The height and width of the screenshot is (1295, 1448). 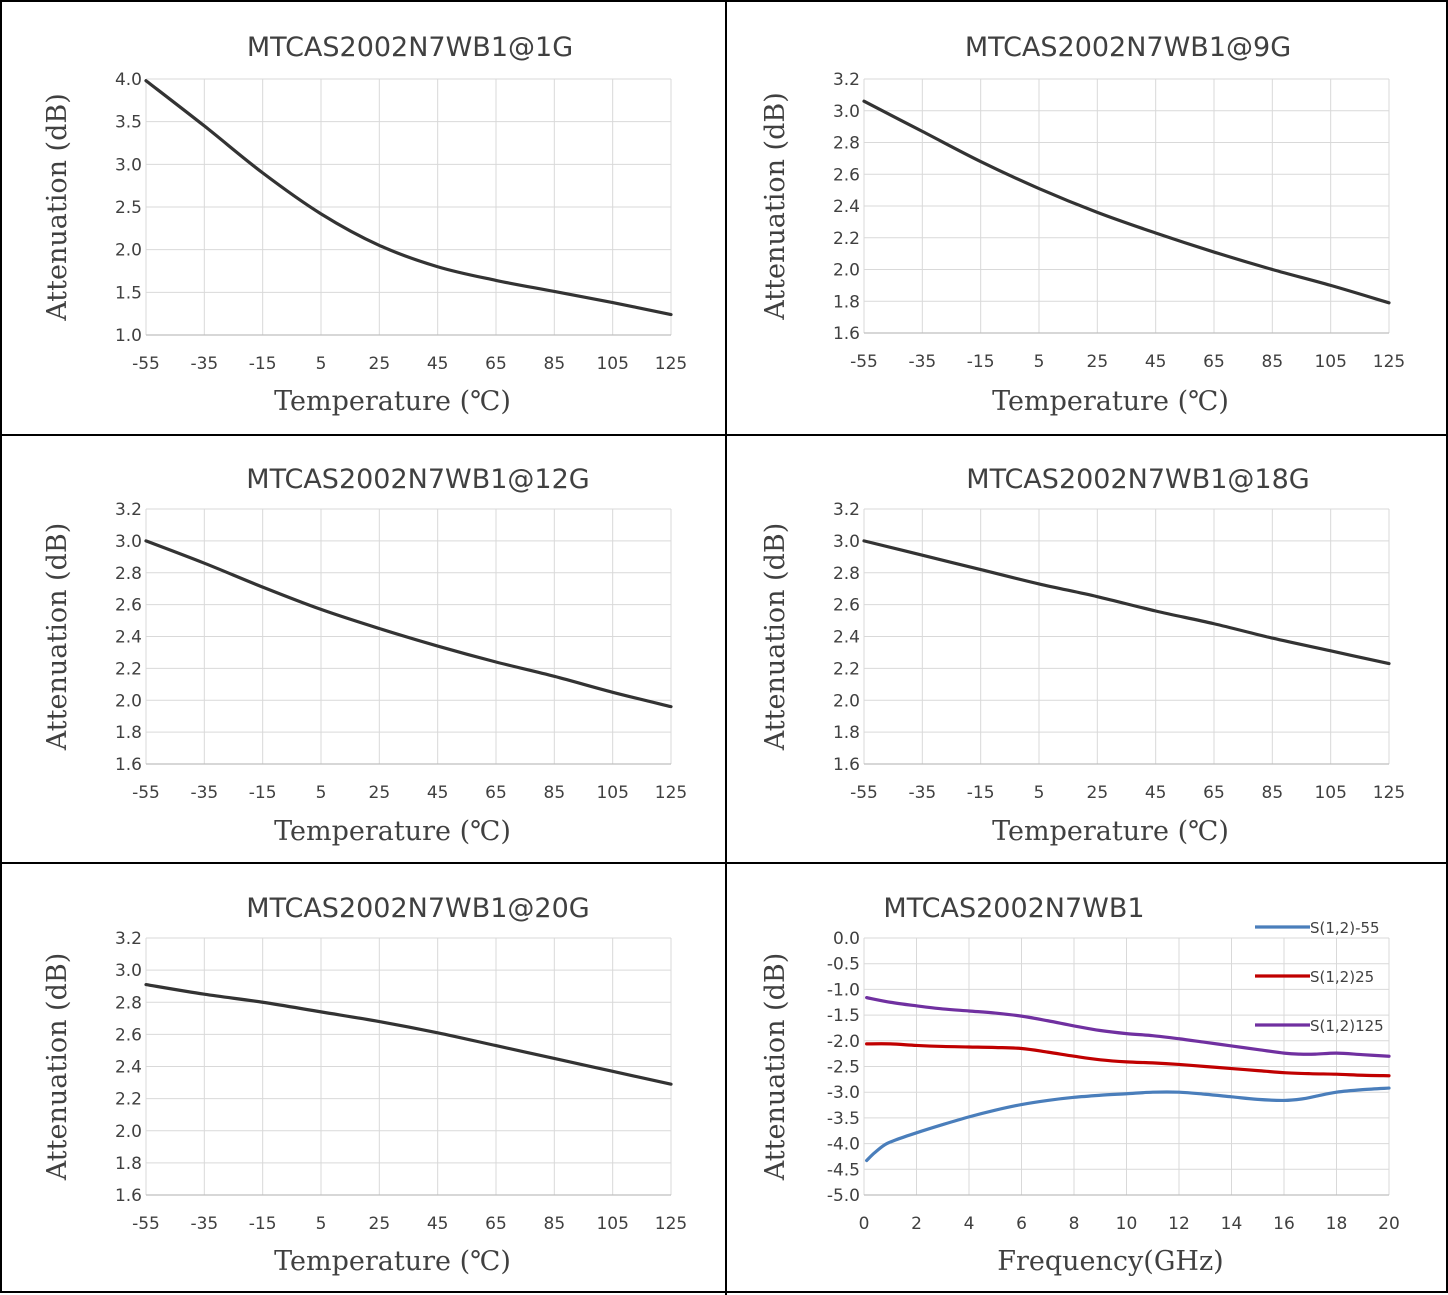 I want to click on legend: S(1,2)-55 S(1,2)25 S(1,2)125, so click(x=1319, y=977).